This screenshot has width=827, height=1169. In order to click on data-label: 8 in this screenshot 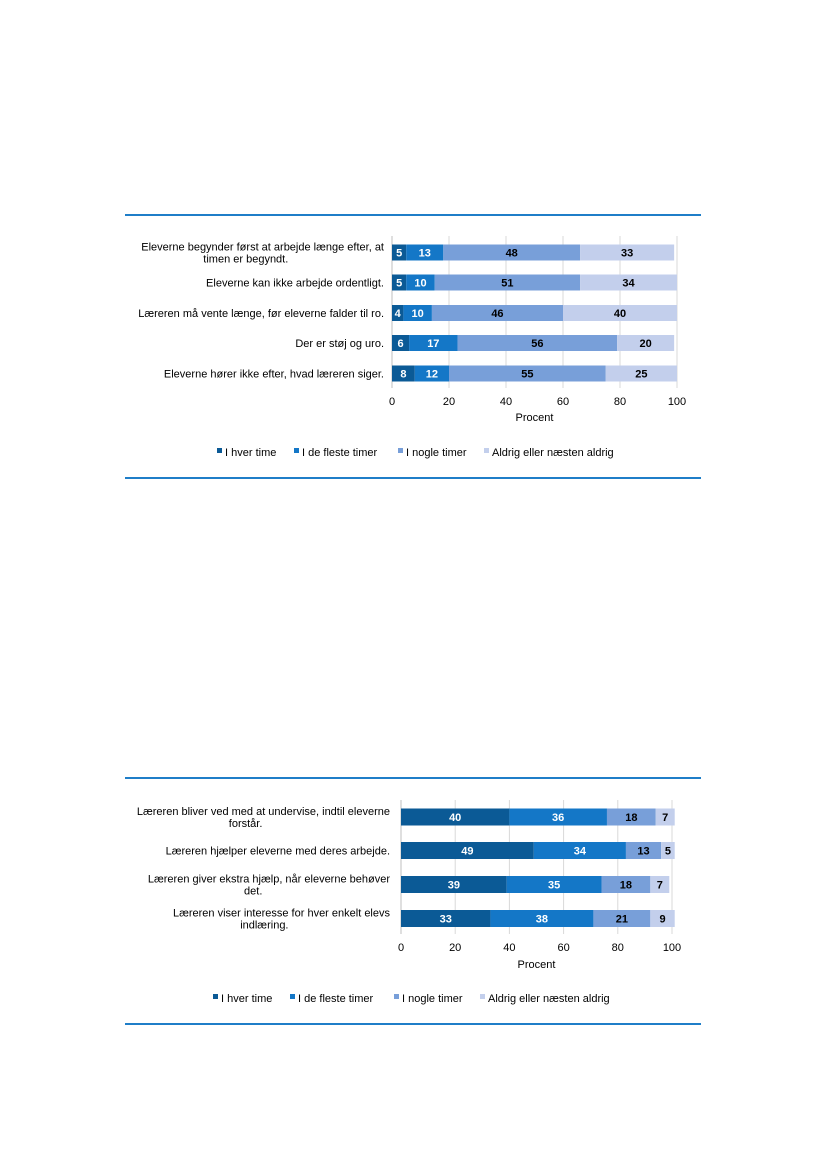, I will do `click(403, 375)`.